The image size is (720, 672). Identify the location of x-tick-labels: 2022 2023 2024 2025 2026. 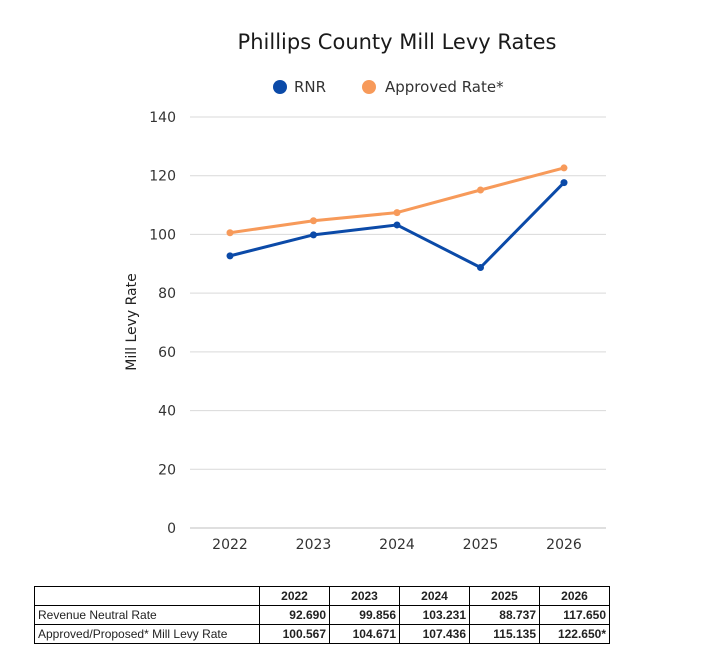
(397, 545).